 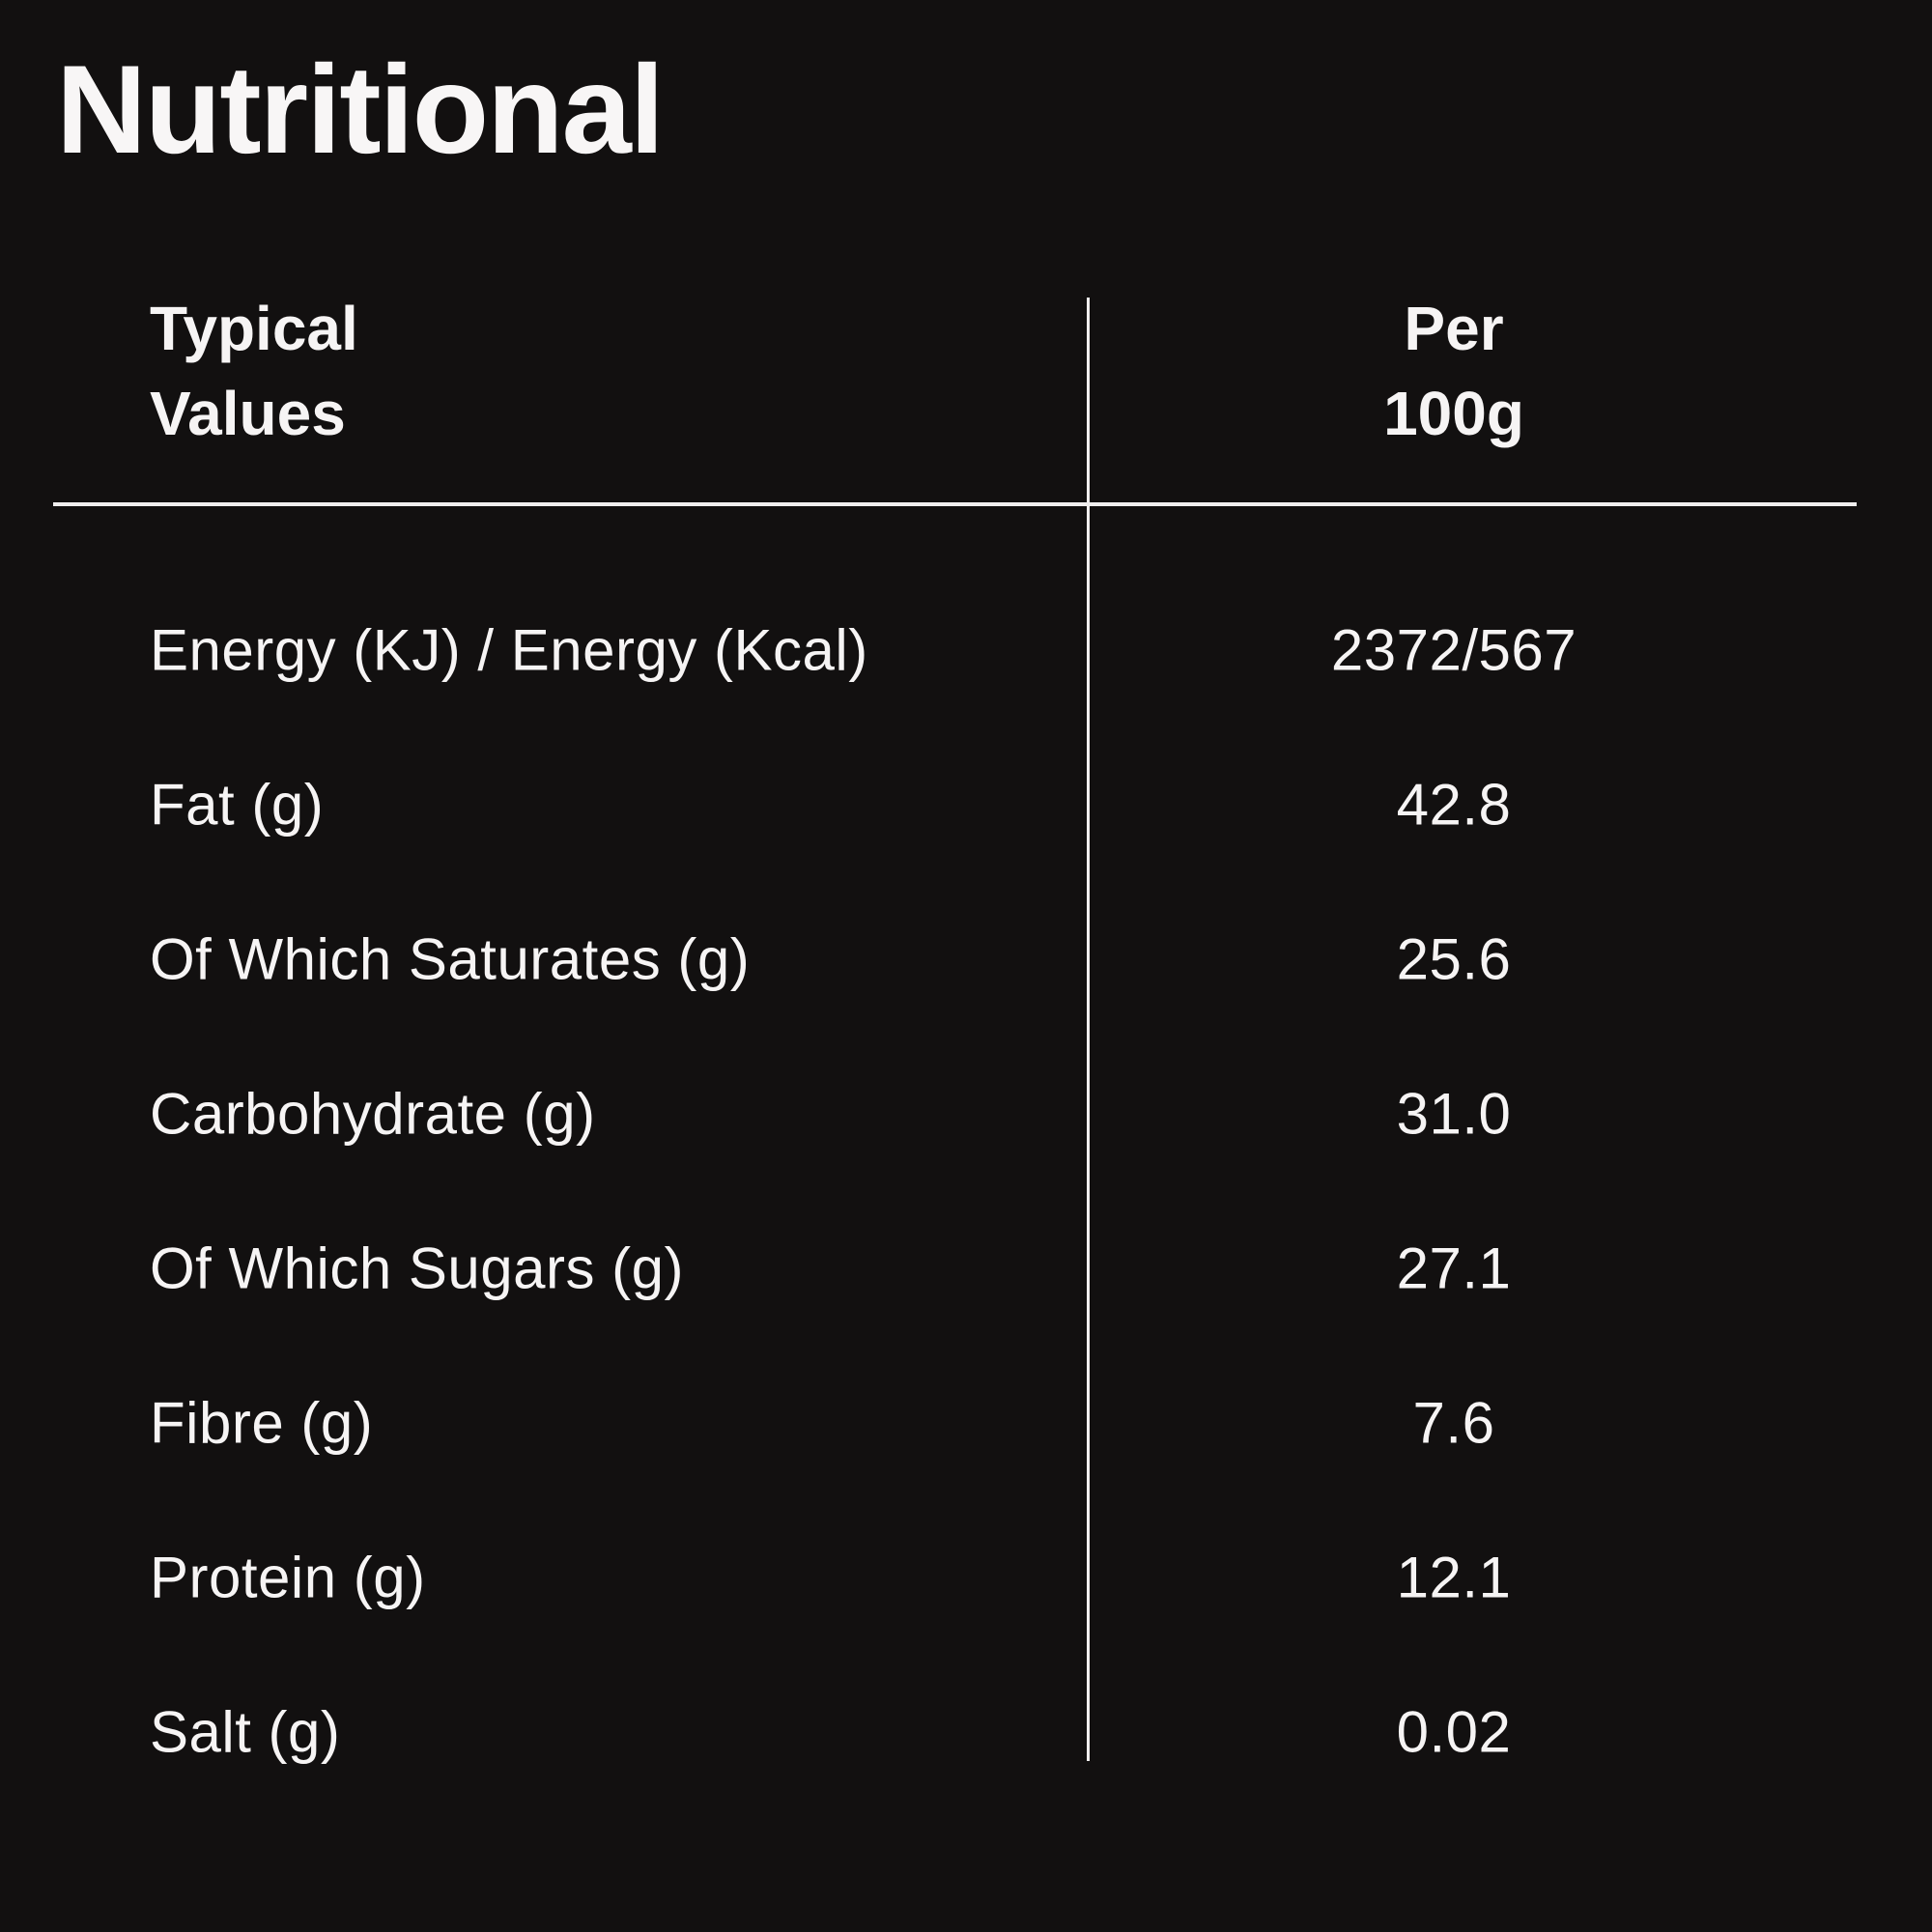 What do you see at coordinates (1454, 1114) in the screenshot?
I see `row-value: 31.0` at bounding box center [1454, 1114].